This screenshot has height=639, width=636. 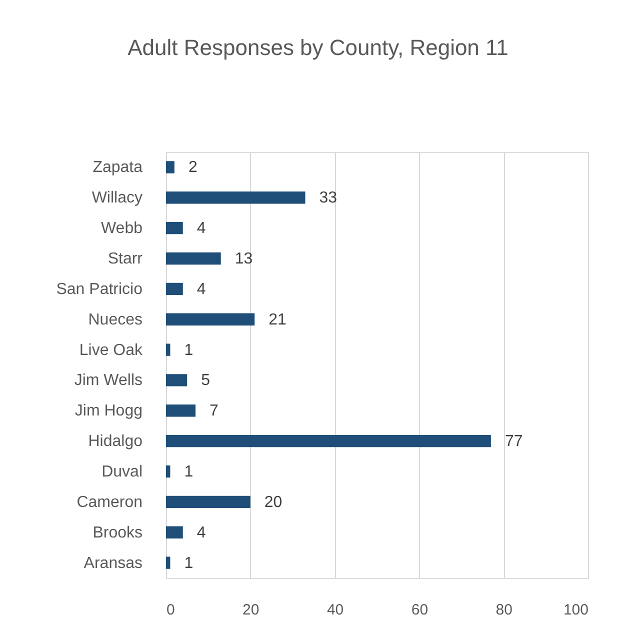 What do you see at coordinates (126, 259) in the screenshot?
I see `y-tick-label: Starr` at bounding box center [126, 259].